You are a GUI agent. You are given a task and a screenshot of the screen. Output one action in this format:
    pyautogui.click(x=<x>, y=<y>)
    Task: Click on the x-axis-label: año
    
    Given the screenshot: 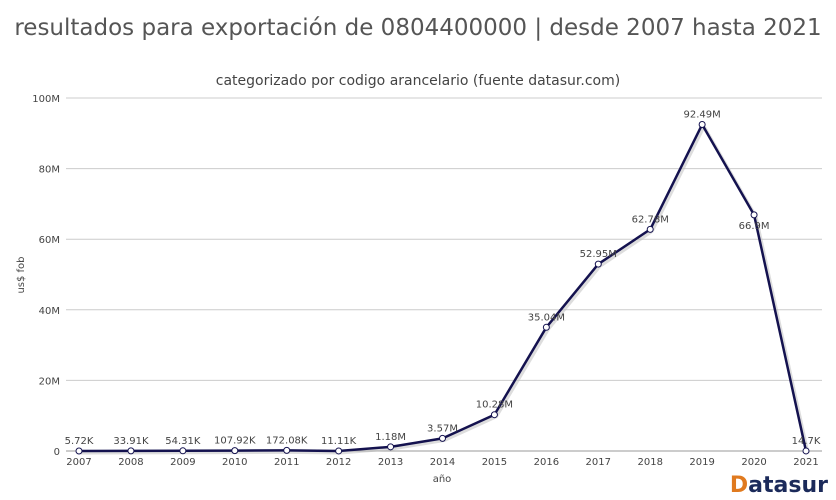 What is the action you would take?
    pyautogui.click(x=442, y=479)
    